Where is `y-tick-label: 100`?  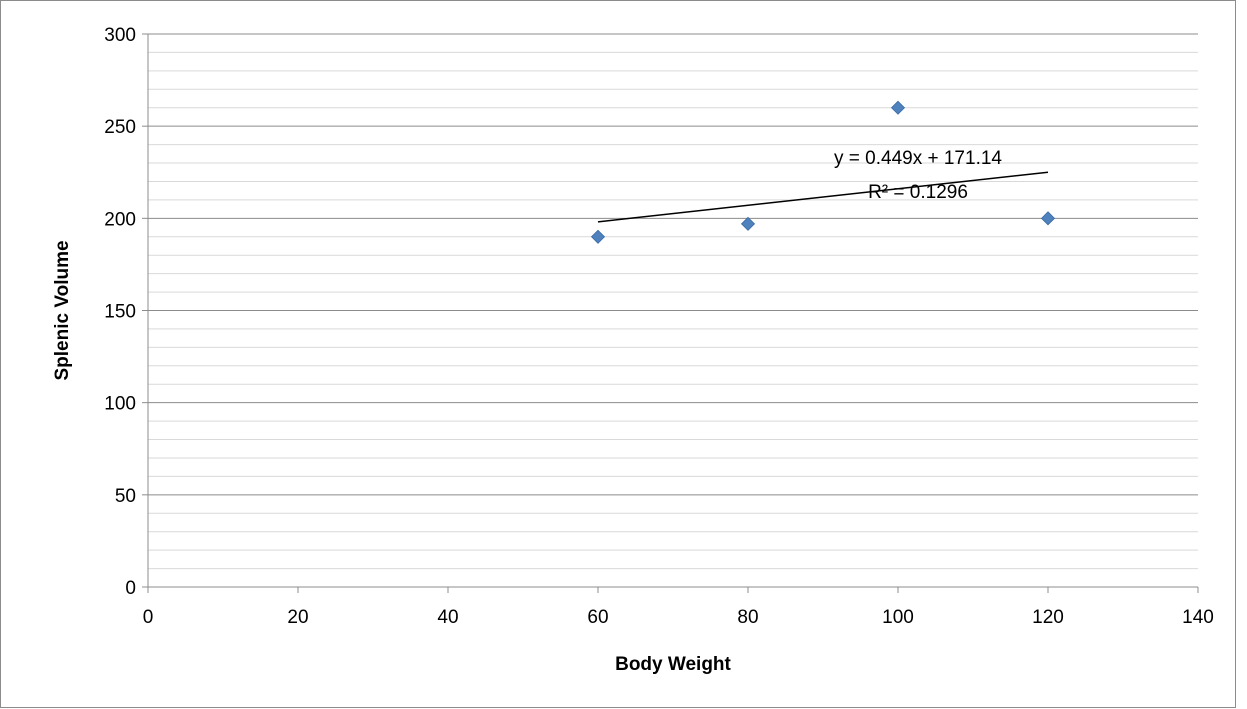
y-tick-label: 100 is located at coordinates (120, 404).